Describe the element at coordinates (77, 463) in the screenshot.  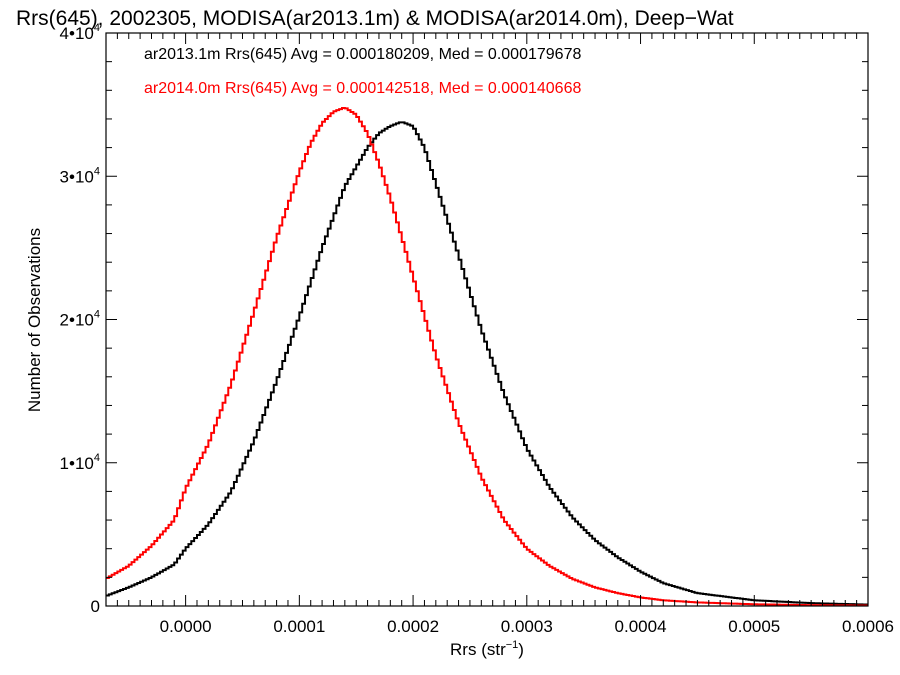
I see `y-tick-label-mantissa: 1•10` at that location.